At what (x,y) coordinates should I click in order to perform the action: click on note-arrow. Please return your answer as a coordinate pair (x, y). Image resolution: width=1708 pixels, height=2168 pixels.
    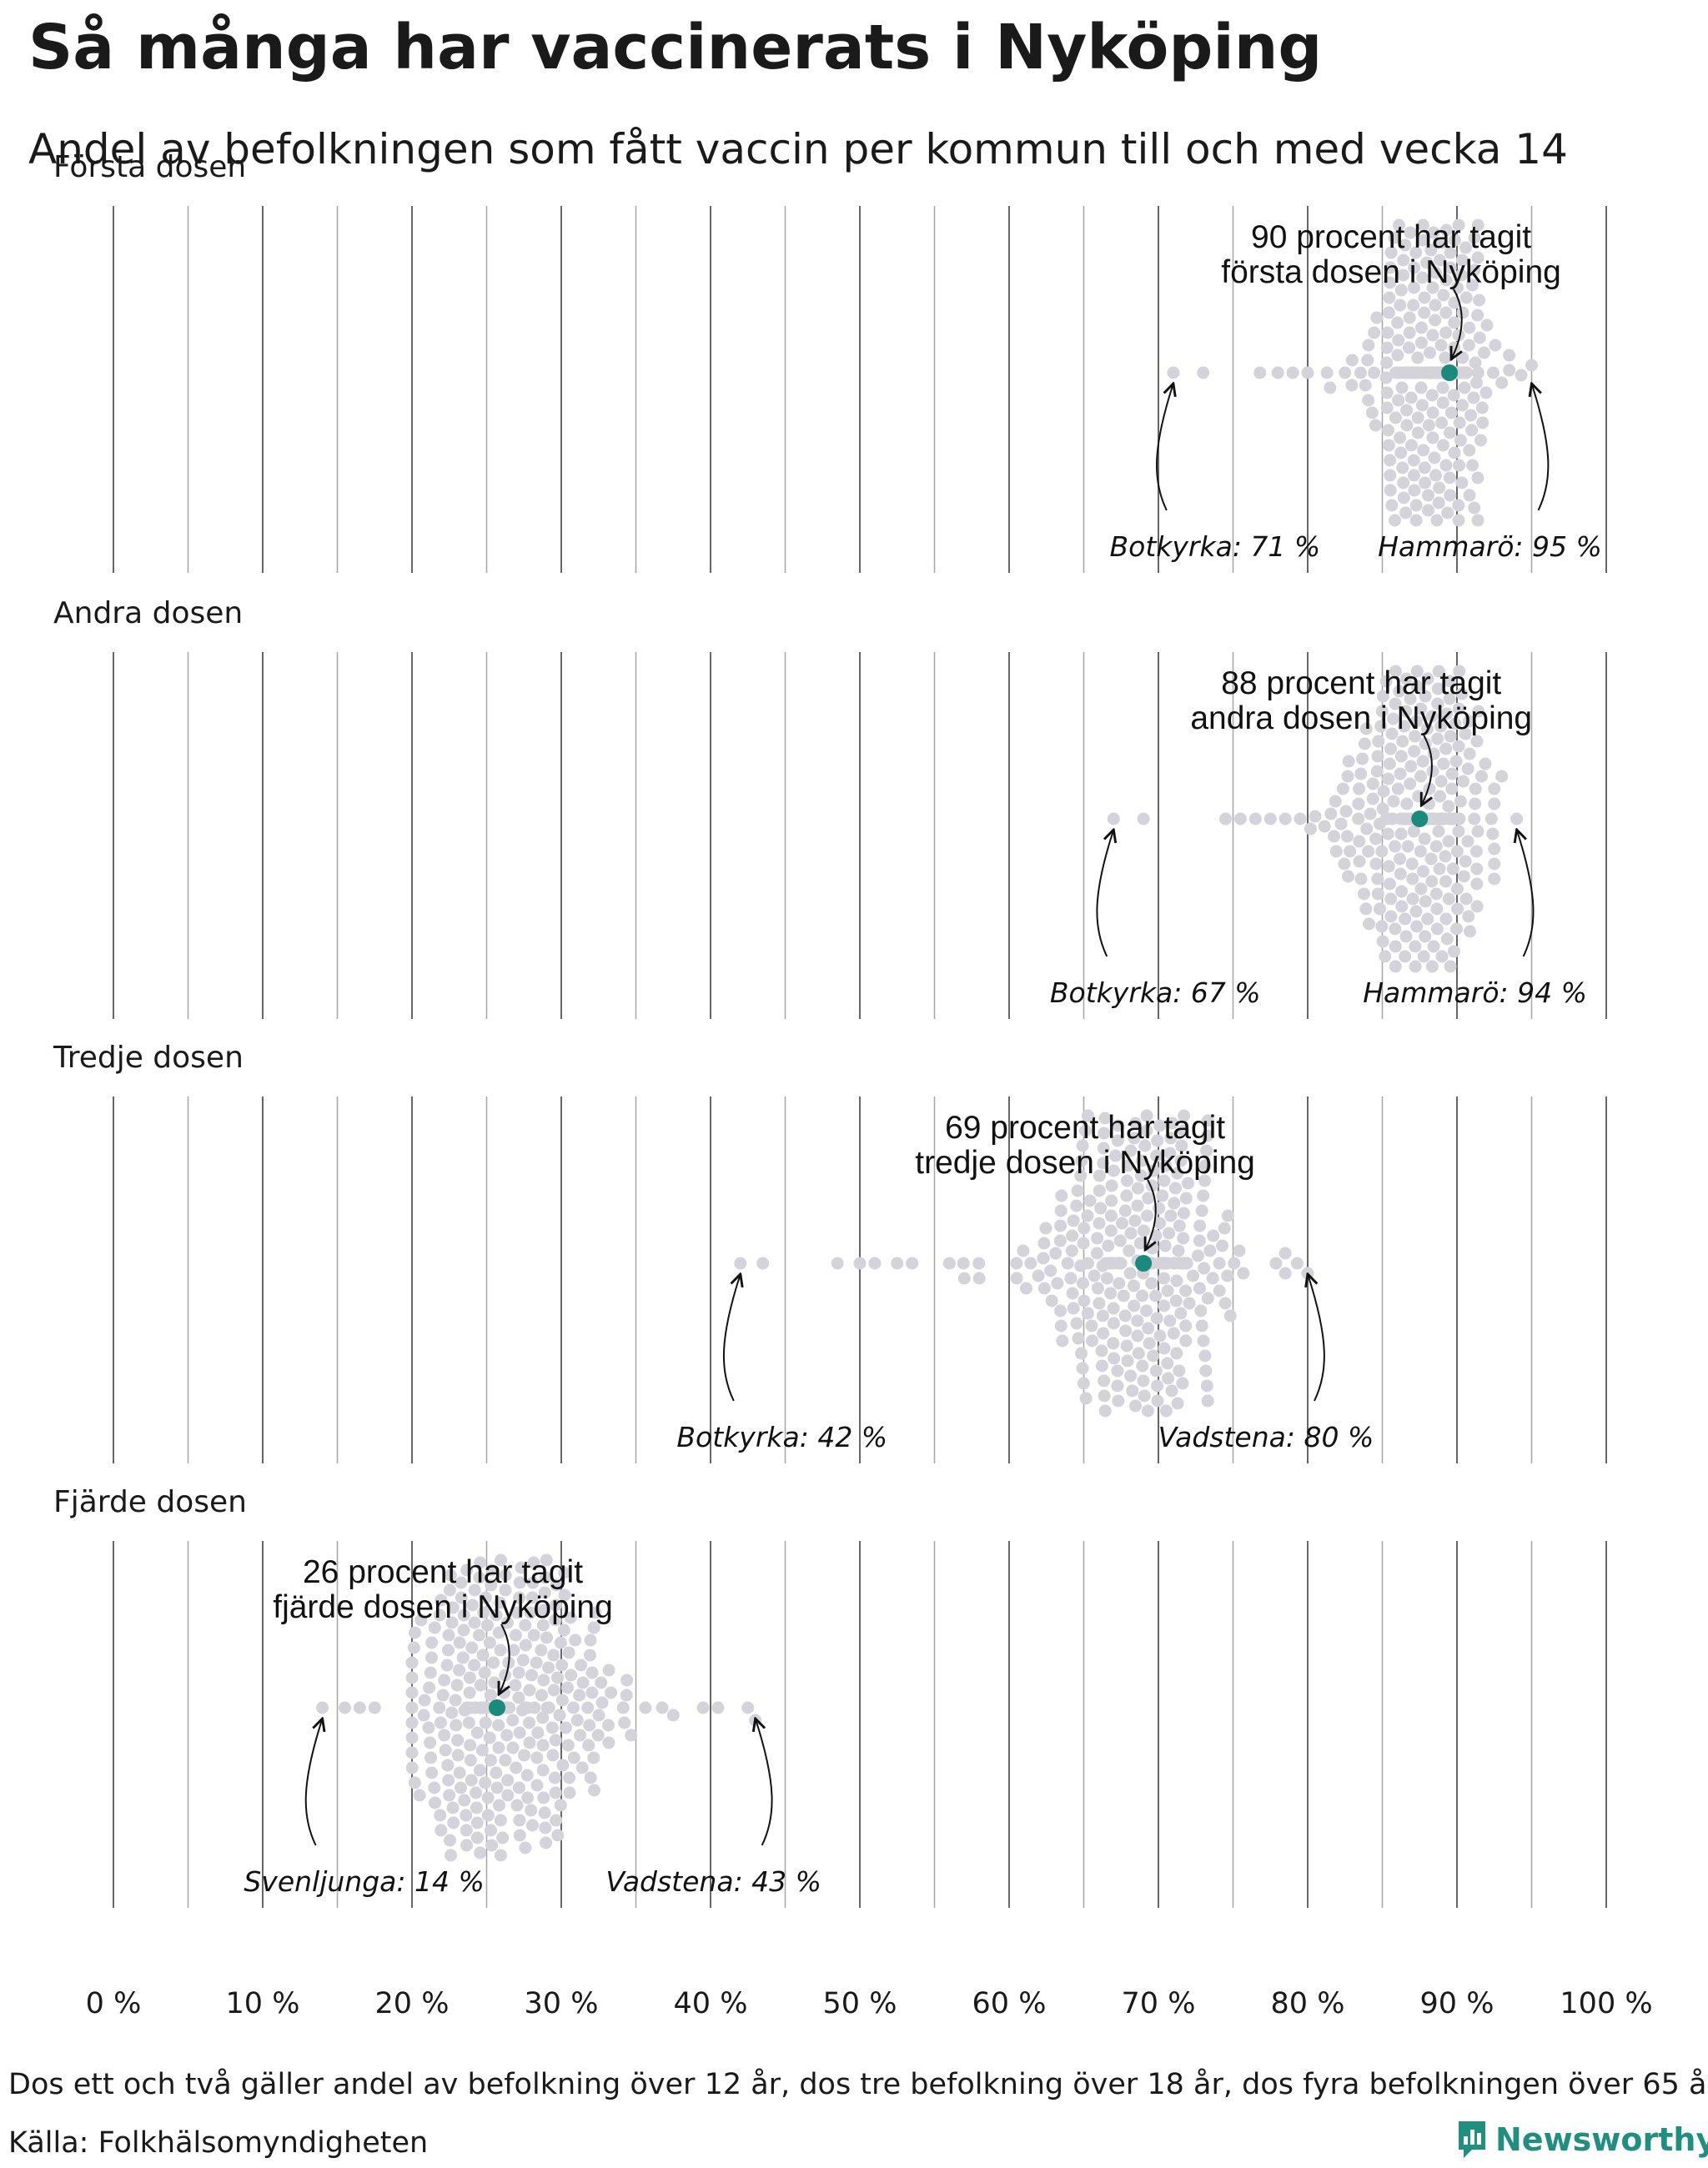
    Looking at the image, I should click on (505, 1658).